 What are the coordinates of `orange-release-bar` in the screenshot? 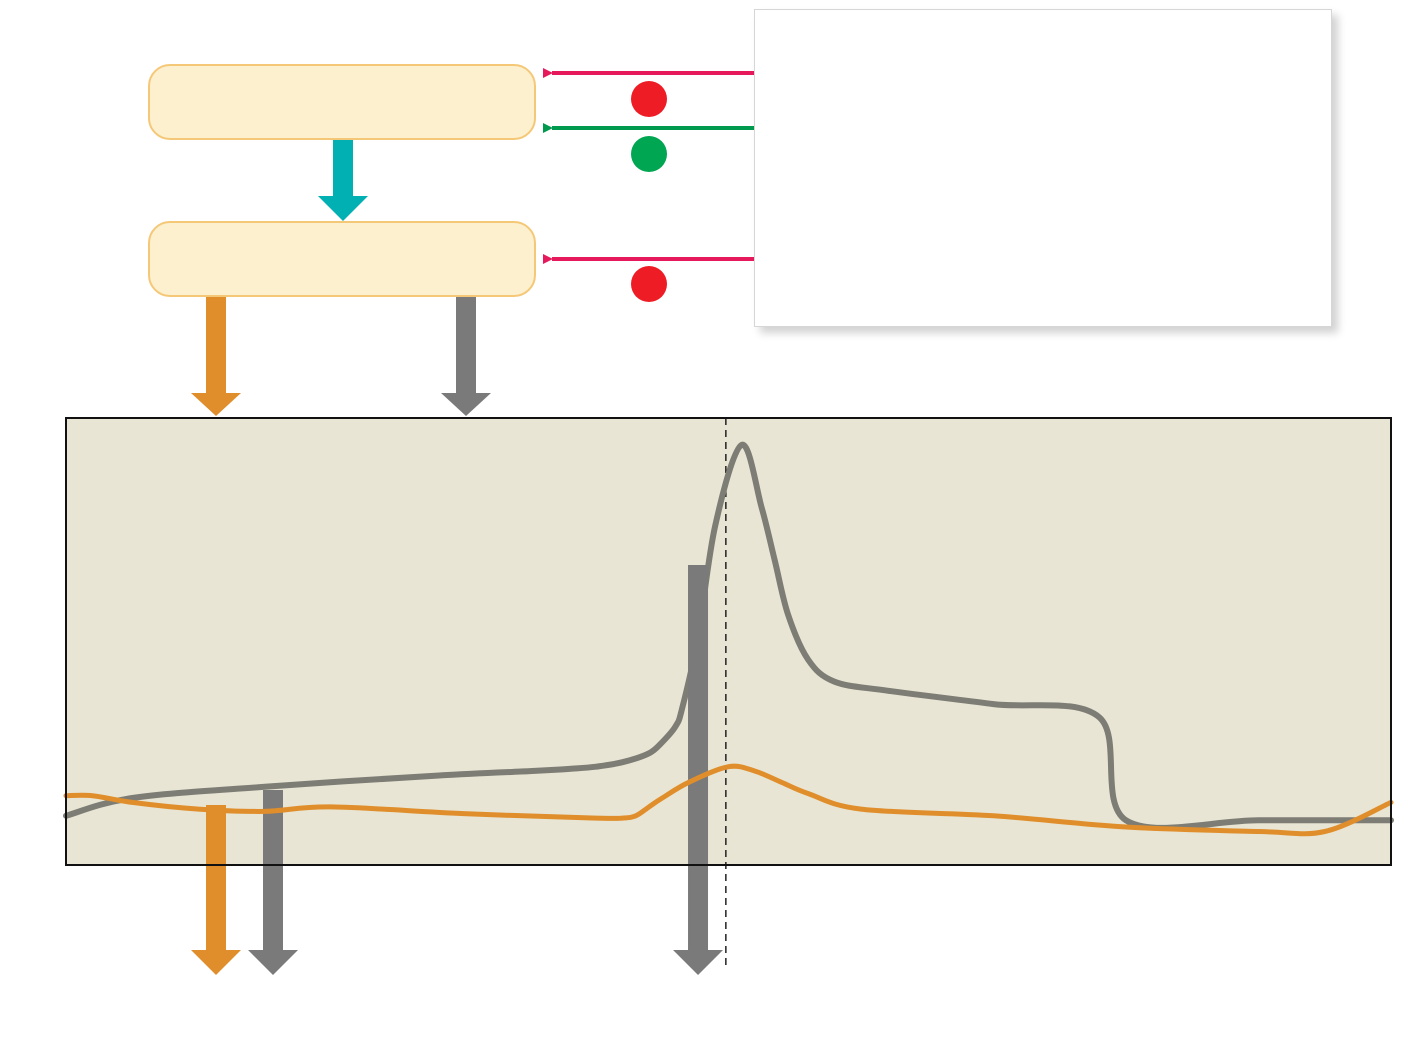 It's located at (216, 879).